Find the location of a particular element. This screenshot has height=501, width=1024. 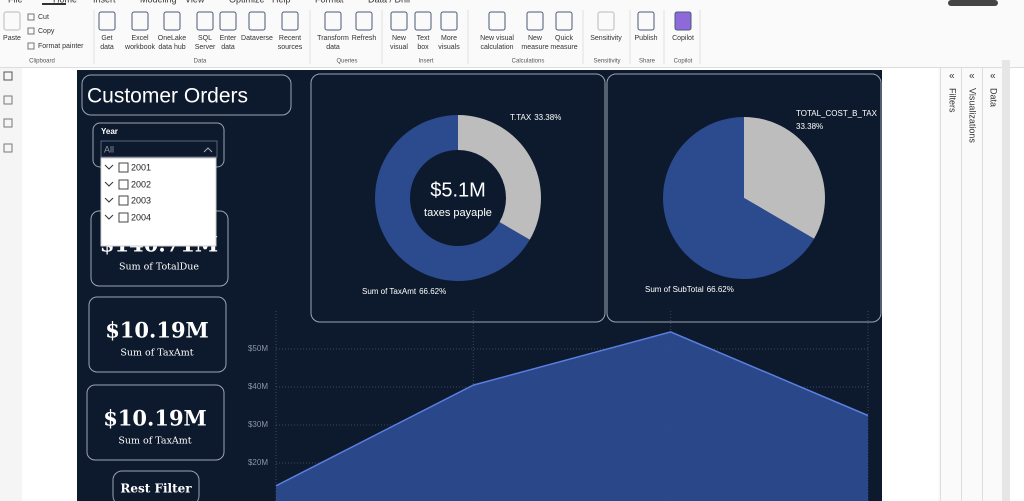

ribbon-tab: Format is located at coordinates (329, 2).